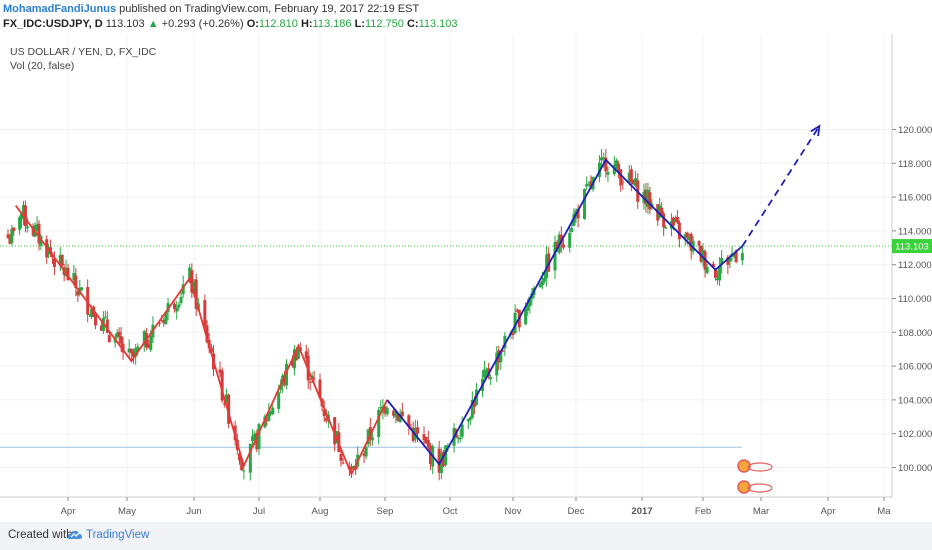 The image size is (932, 550). Describe the element at coordinates (781, 186) in the screenshot. I see `projection-dashed-line` at that location.